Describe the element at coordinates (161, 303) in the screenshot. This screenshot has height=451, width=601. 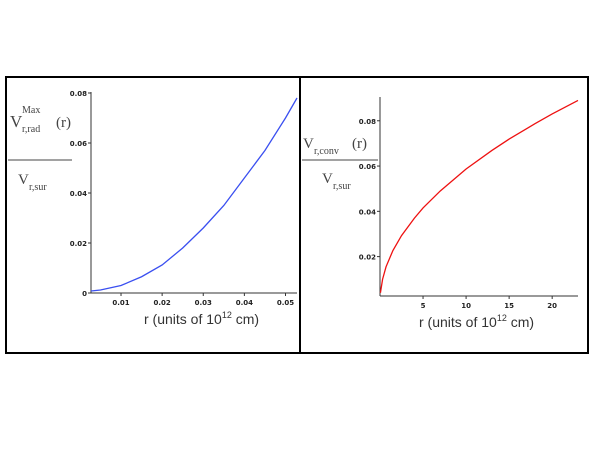
I see `x-tick-label: 0.02` at that location.